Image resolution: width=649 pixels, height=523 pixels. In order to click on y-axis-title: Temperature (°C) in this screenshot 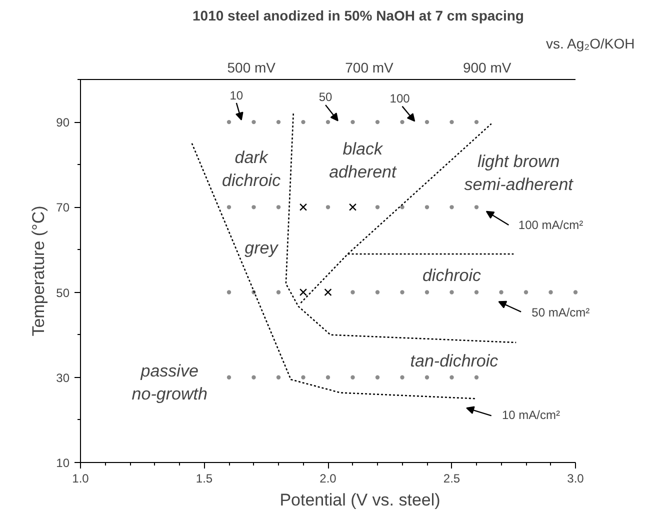, I will do `click(38, 271)`.